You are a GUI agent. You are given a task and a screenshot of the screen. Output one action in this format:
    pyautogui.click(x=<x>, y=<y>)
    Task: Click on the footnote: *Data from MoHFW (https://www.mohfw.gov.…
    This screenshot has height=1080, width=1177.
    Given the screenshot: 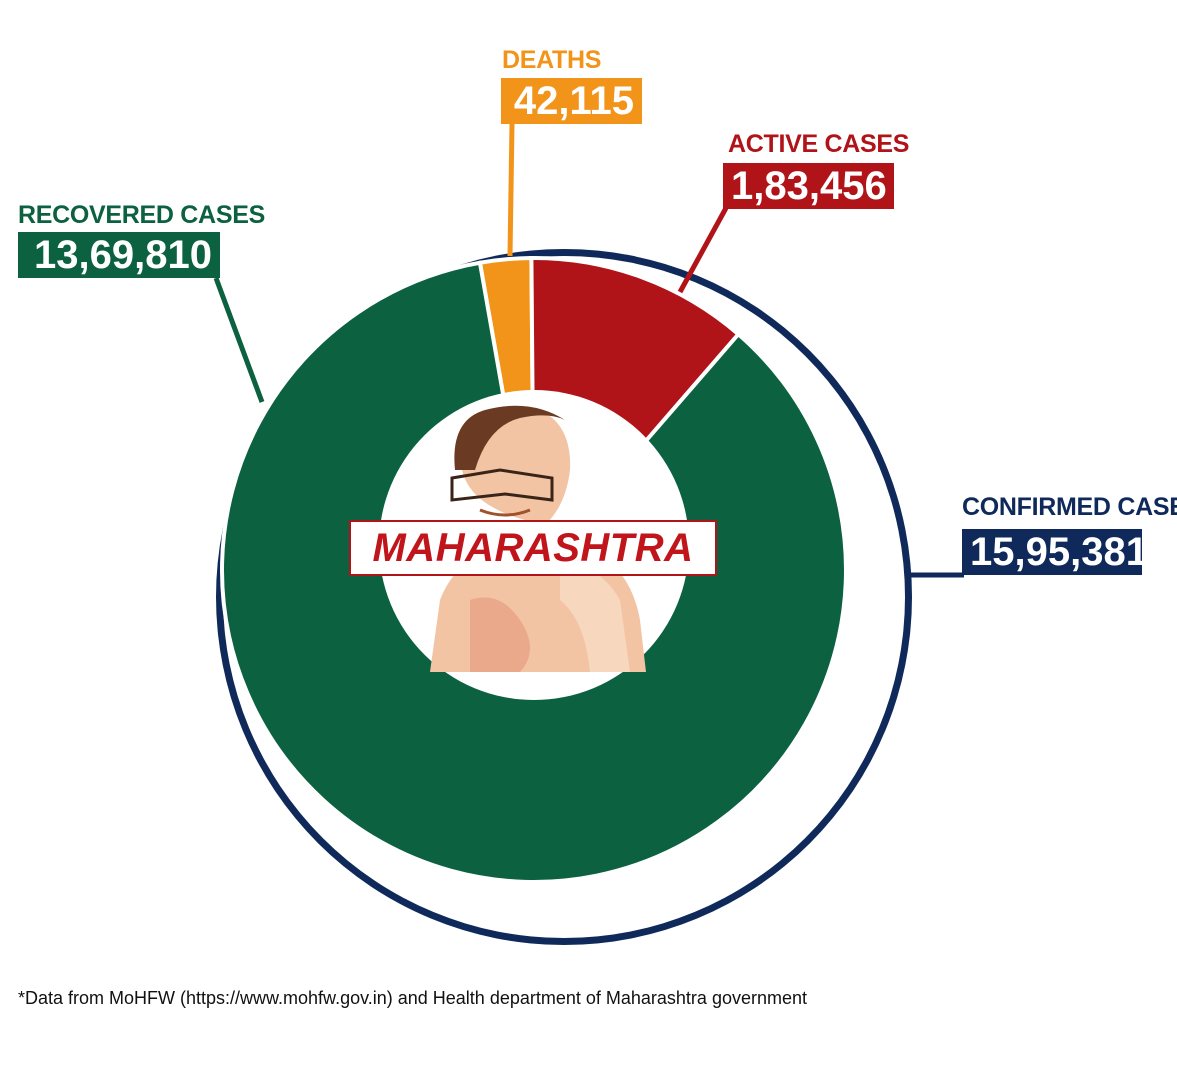 What is the action you would take?
    pyautogui.click(x=412, y=998)
    